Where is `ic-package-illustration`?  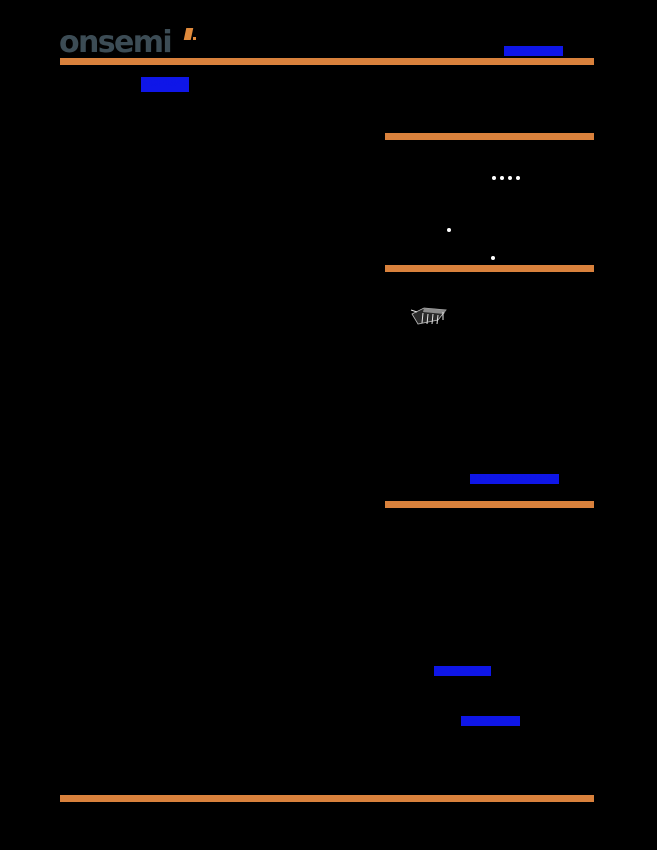
ic-package-illustration is located at coordinates (428, 316).